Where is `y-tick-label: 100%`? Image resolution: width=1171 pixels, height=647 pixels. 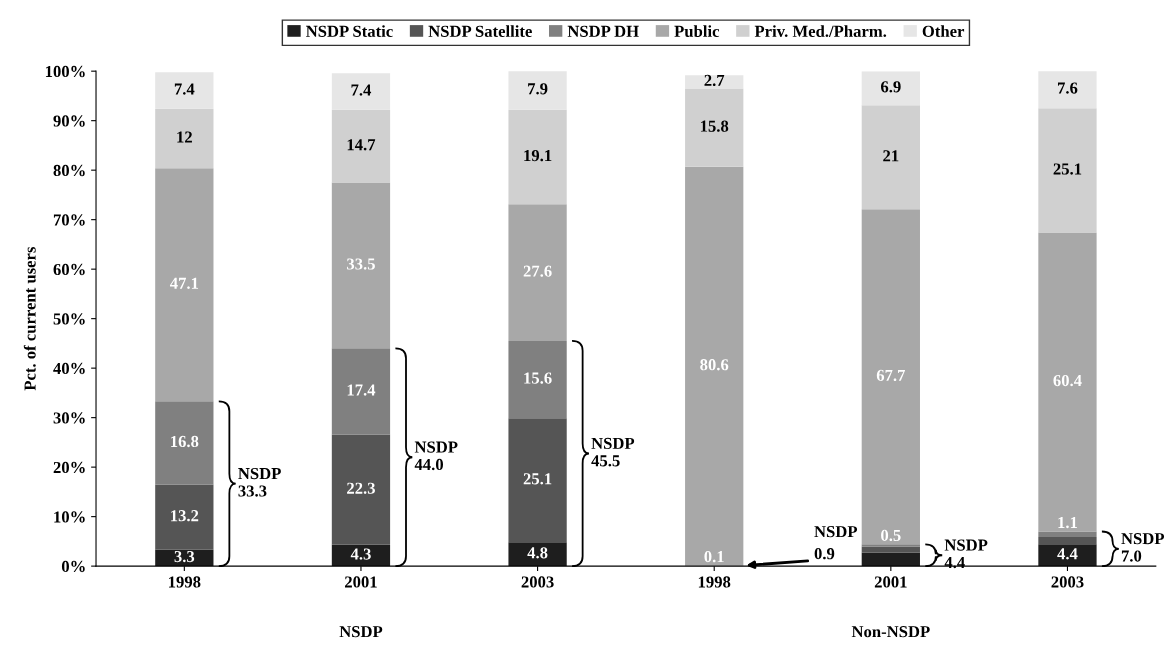
y-tick-label: 100% is located at coordinates (65, 71).